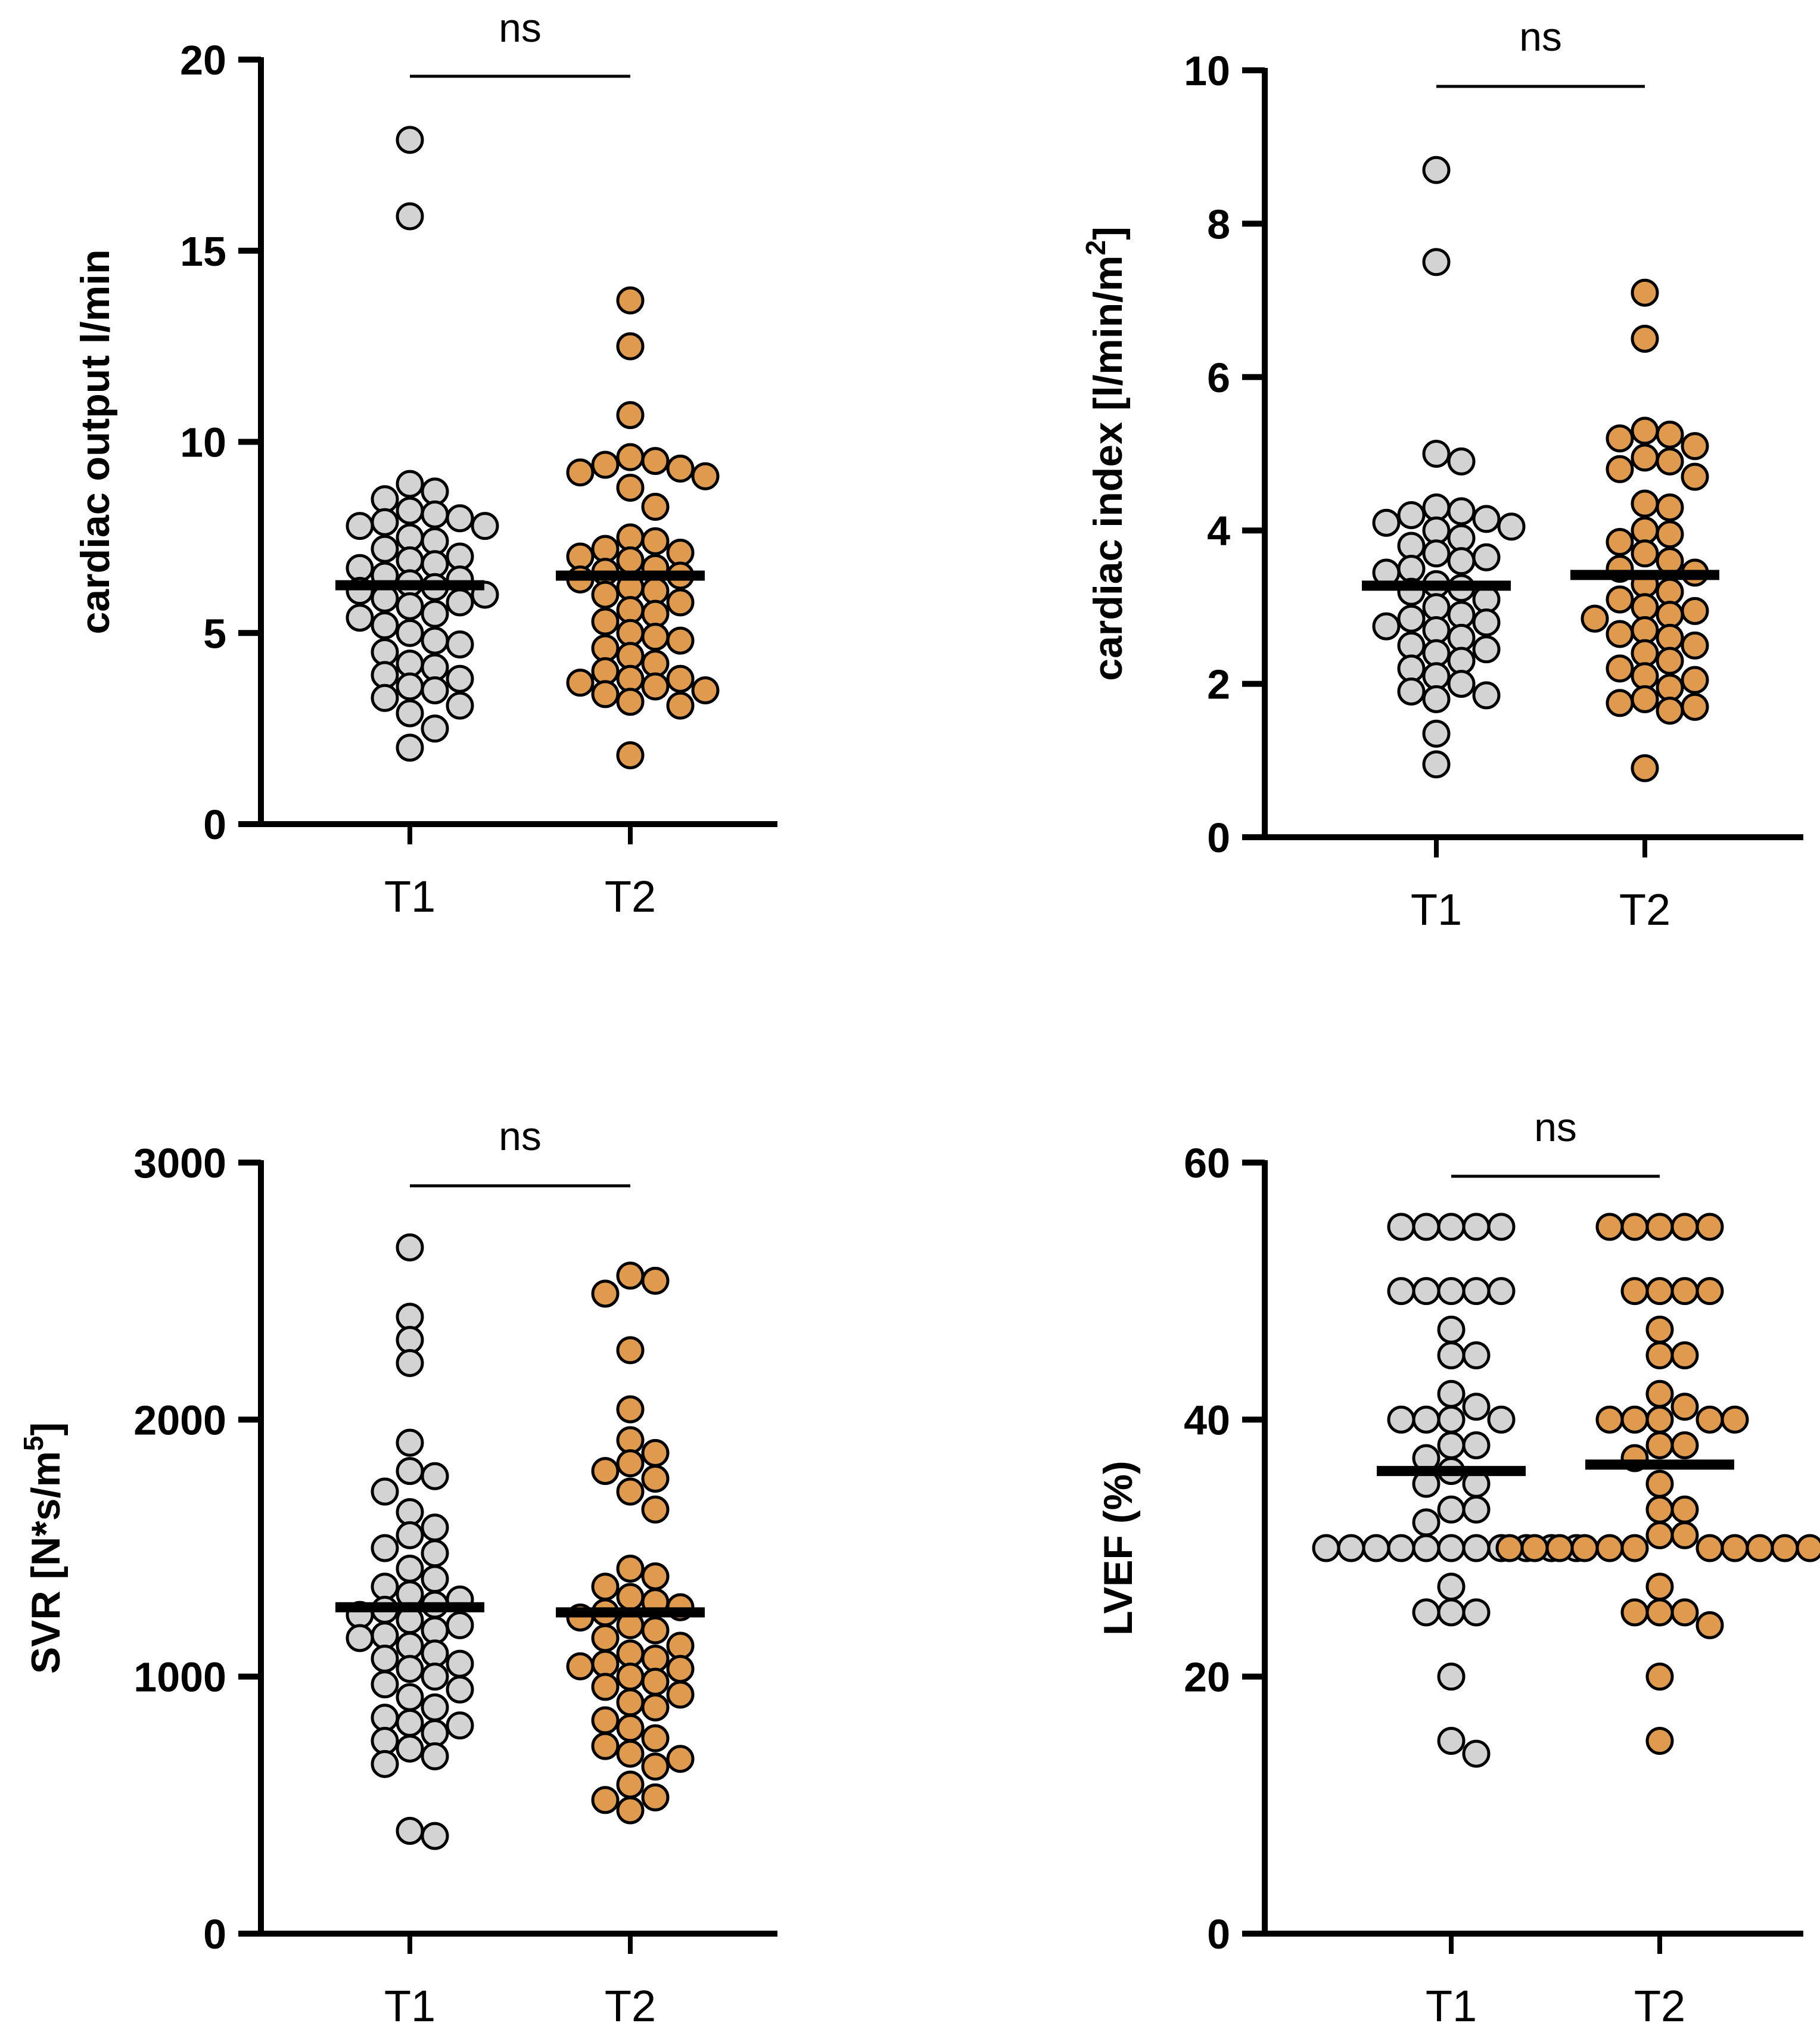 The image size is (1820, 2026). I want to click on y-tick-label: 2000, so click(179, 1420).